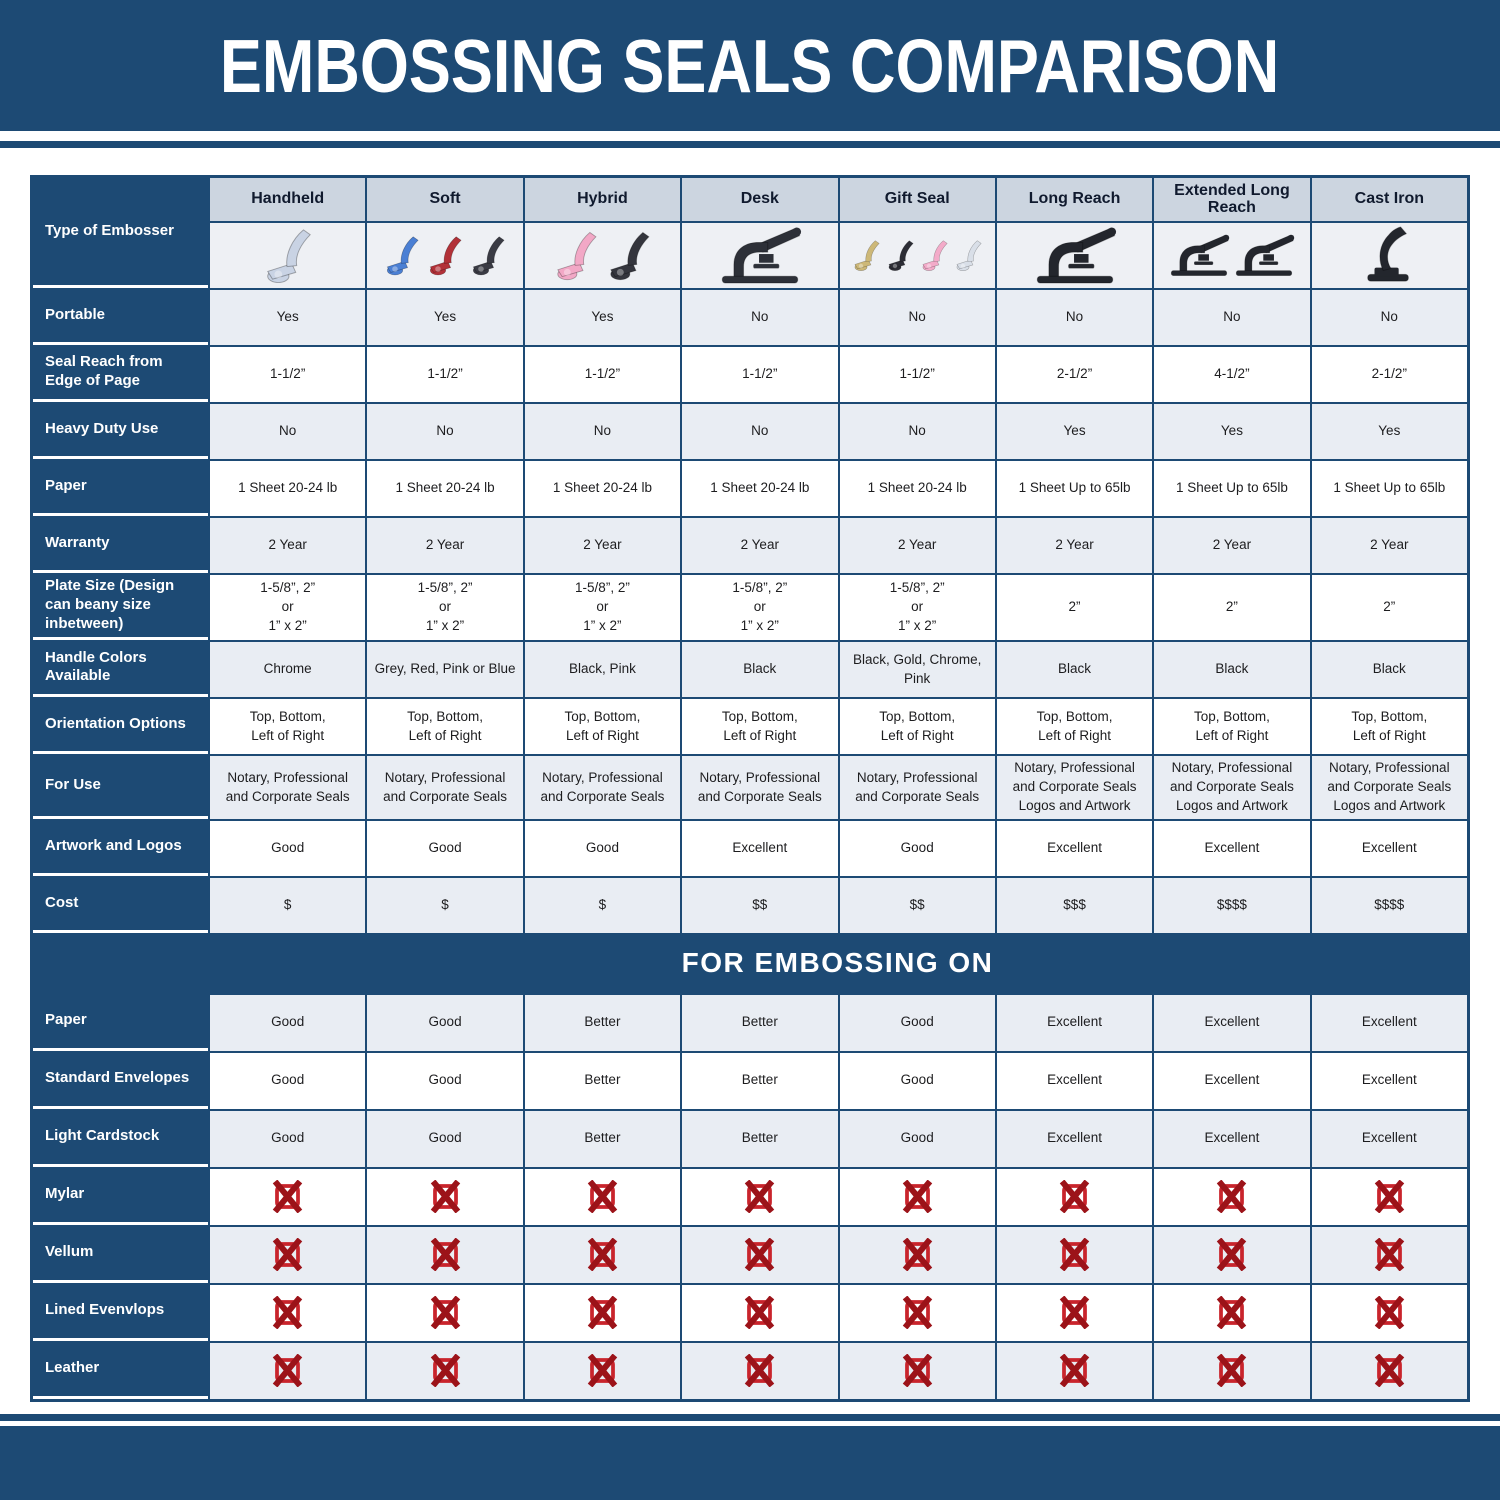  What do you see at coordinates (750, 144) in the screenshot?
I see `top-divider-navy` at bounding box center [750, 144].